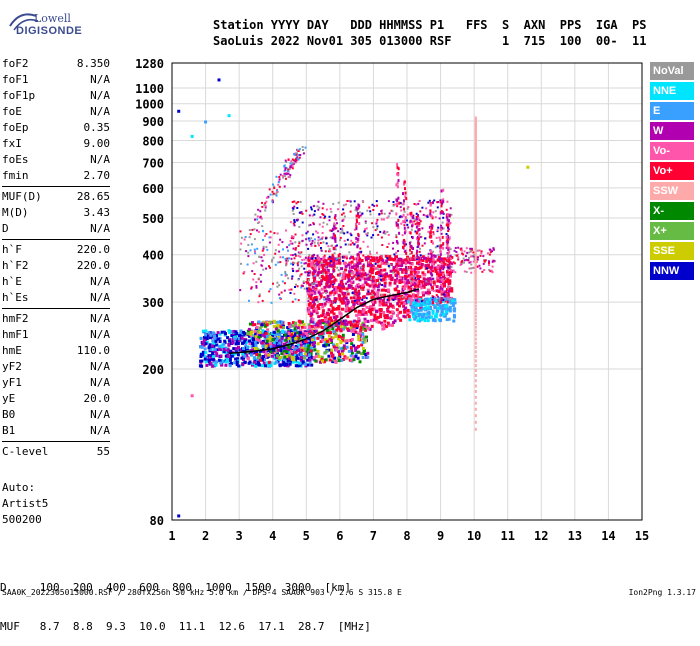 Image resolution: width=700 pixels, height=646 pixels. Describe the element at coordinates (672, 91) in the screenshot. I see `legend-item: NNE` at that location.